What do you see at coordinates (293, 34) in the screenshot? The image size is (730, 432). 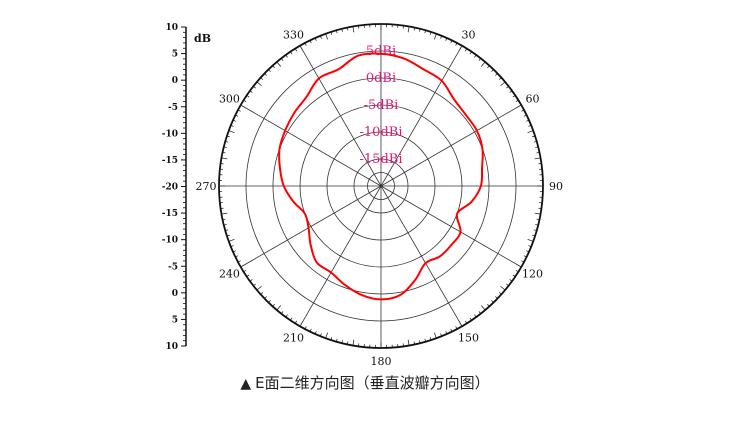 I see `angle-label: 330` at bounding box center [293, 34].